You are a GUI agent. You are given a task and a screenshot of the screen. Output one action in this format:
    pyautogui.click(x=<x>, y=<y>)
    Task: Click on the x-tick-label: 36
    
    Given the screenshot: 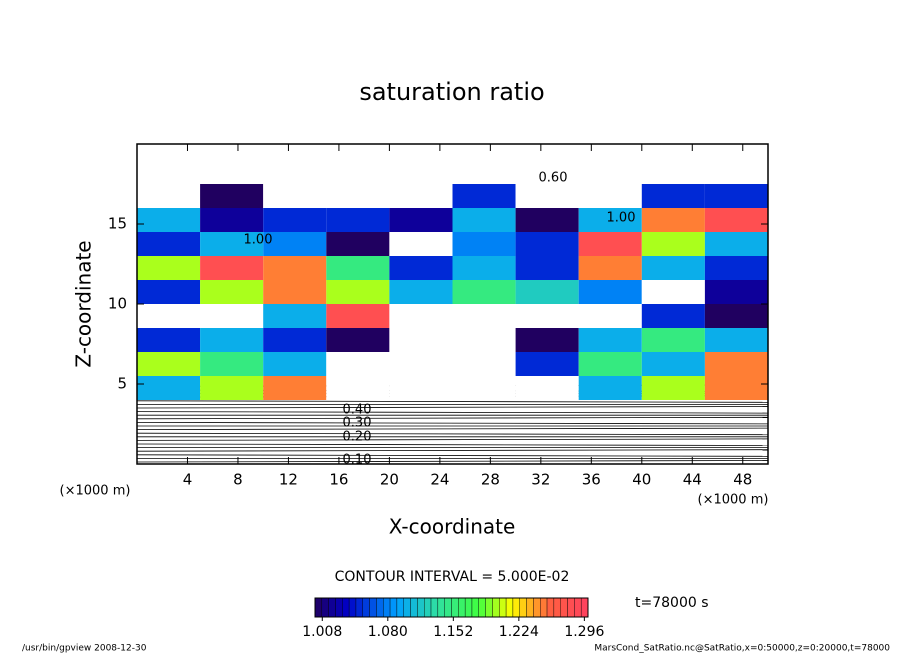 What is the action you would take?
    pyautogui.click(x=591, y=480)
    